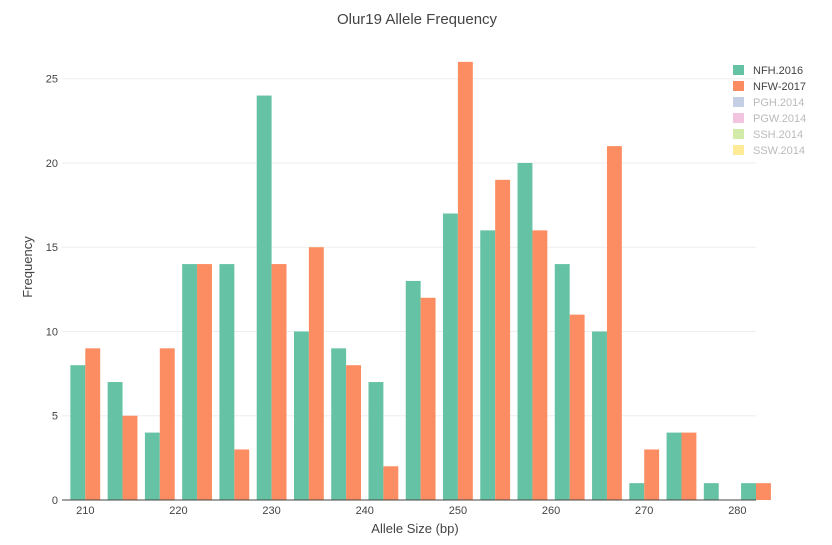  I want to click on legend-label: NFW-2017, so click(779, 87).